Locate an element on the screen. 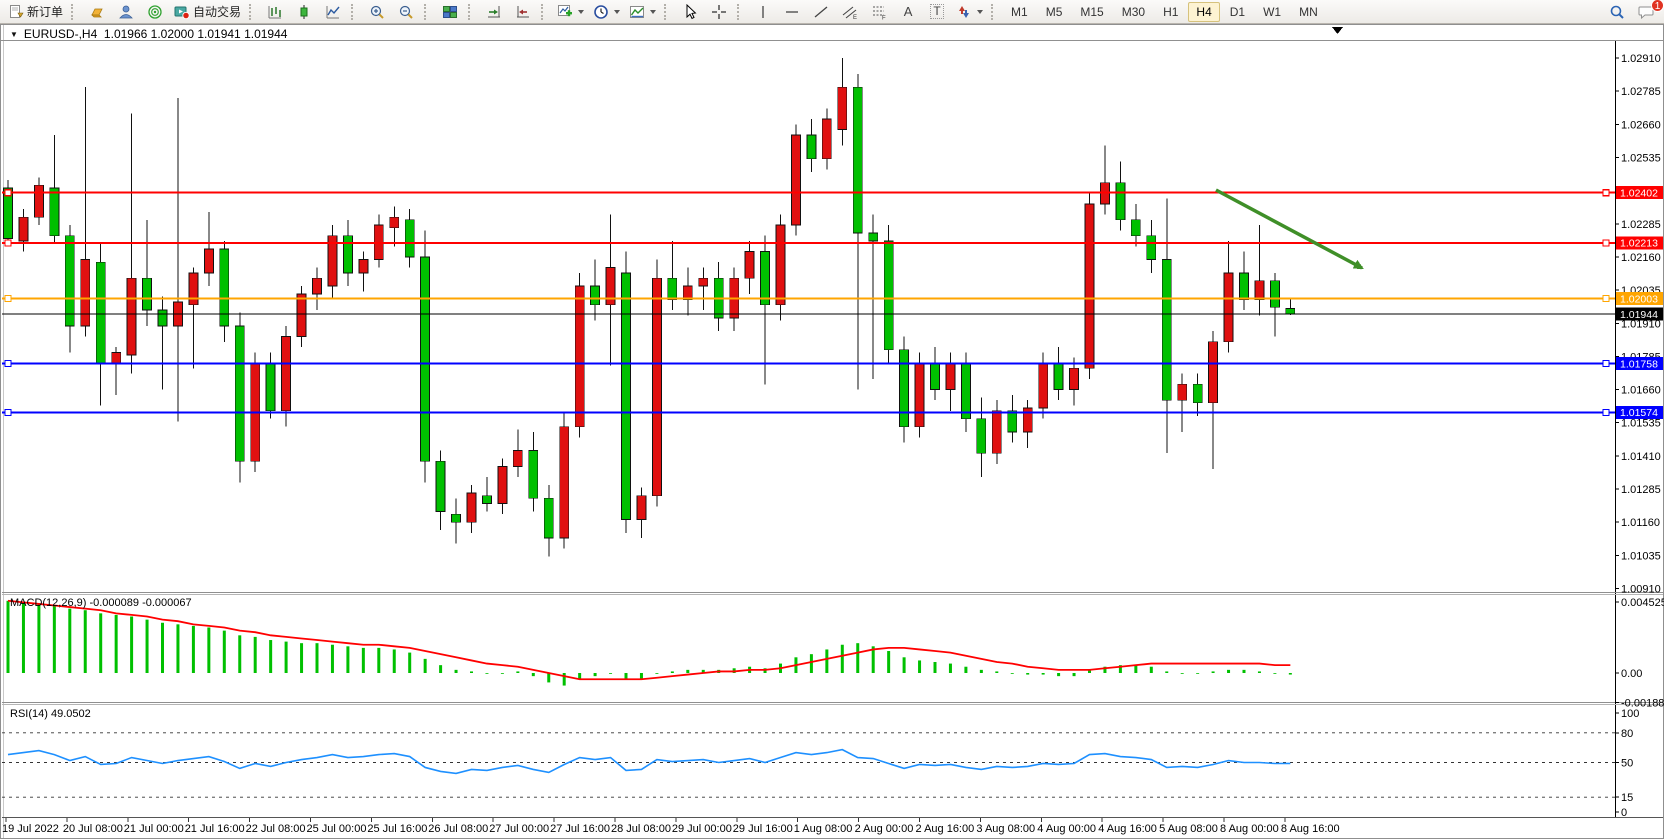 This screenshot has width=1664, height=840. date-tick-label: 19 Jul 2022 is located at coordinates (30, 829).